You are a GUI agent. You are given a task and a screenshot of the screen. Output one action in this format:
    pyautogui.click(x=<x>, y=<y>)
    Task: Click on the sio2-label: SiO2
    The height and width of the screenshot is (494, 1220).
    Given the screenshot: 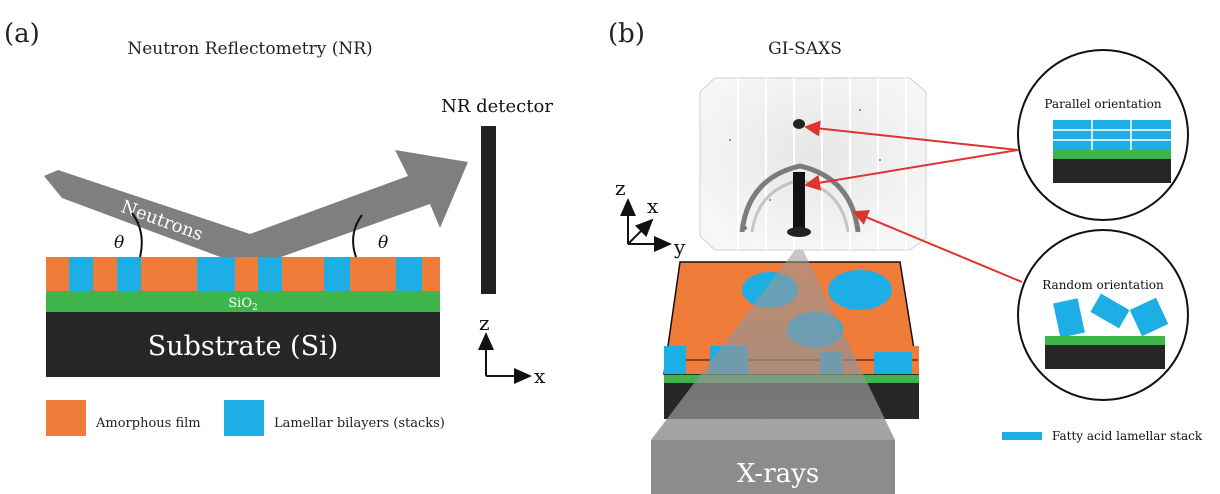 What is the action you would take?
    pyautogui.click(x=242, y=304)
    